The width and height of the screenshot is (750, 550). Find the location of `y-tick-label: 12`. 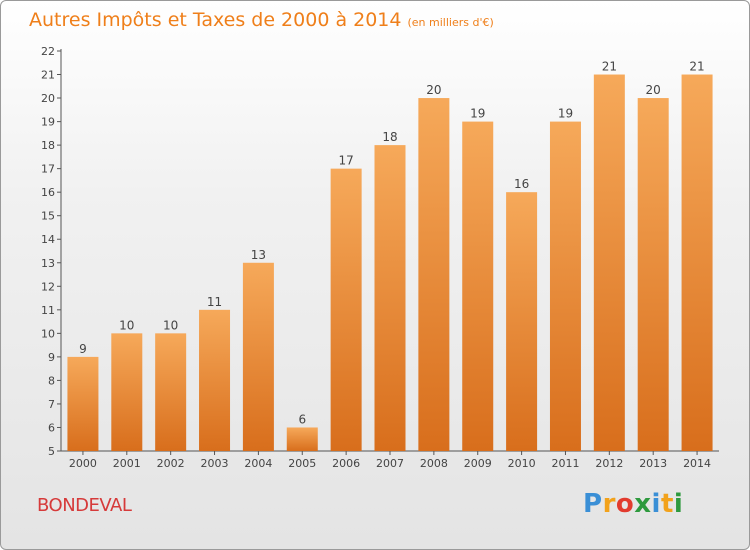

y-tick-label: 12 is located at coordinates (48, 286).